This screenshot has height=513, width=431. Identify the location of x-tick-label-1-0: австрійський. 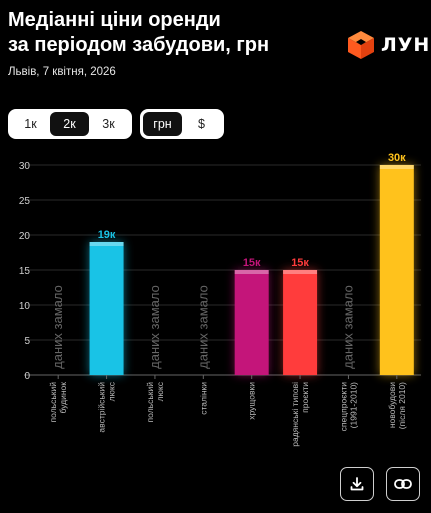
(102, 407).